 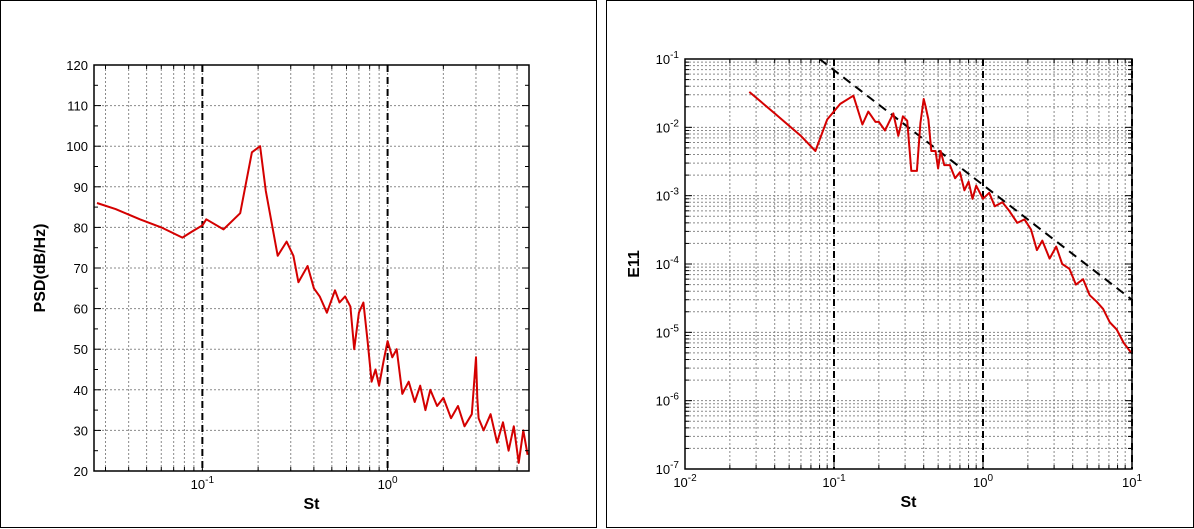 I want to click on y-axis-title: PSD(dB/Hz), so click(x=40, y=268).